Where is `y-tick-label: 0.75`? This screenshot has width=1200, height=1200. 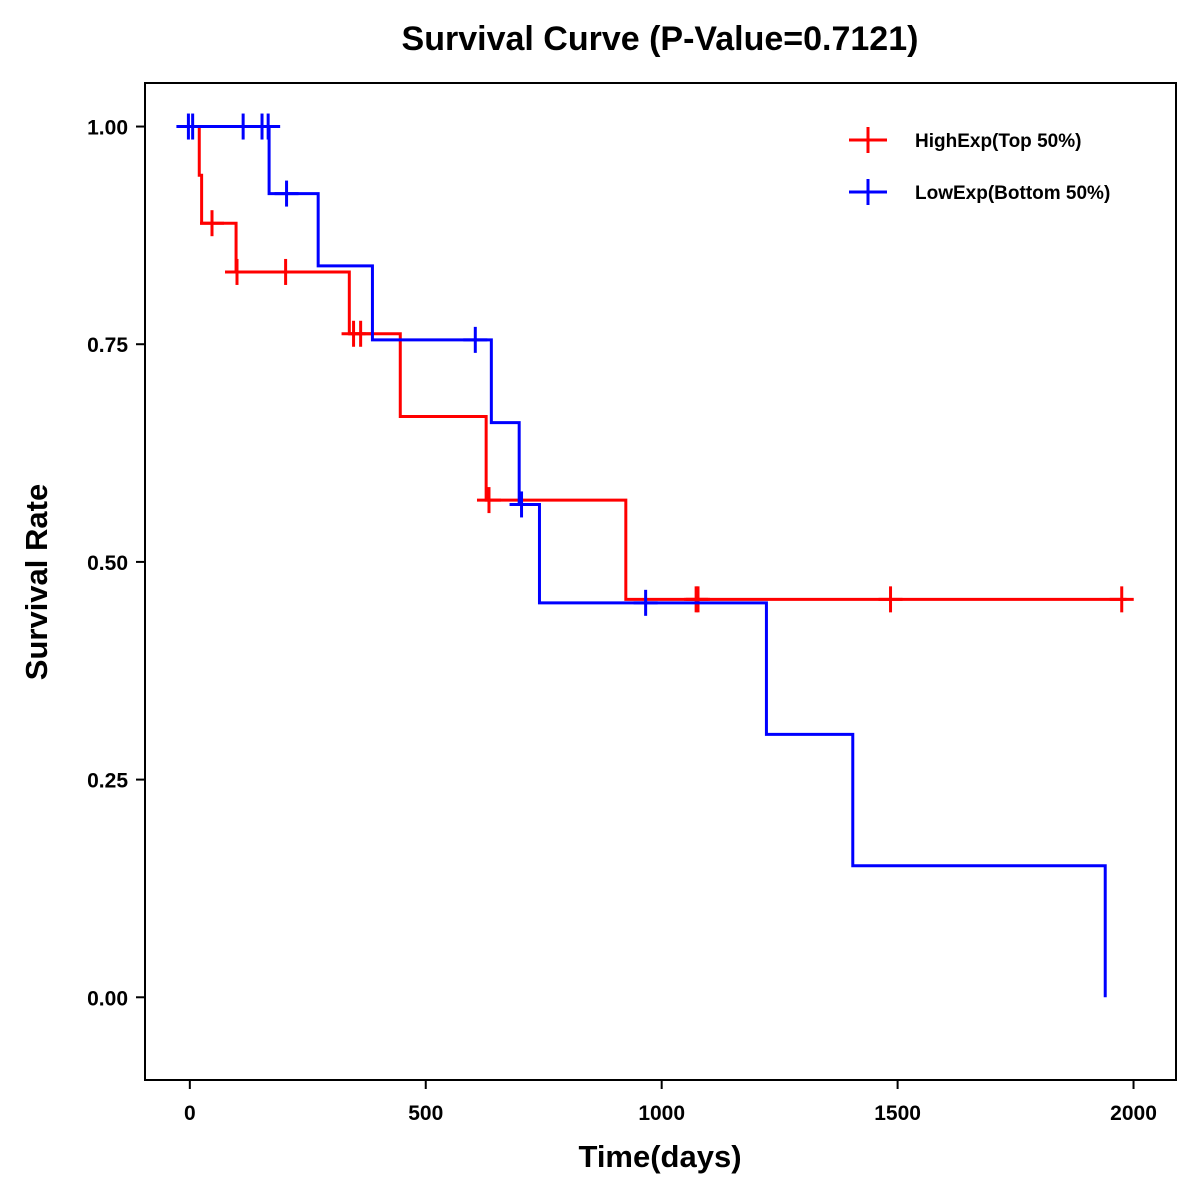
y-tick-label: 0.75 is located at coordinates (107, 345).